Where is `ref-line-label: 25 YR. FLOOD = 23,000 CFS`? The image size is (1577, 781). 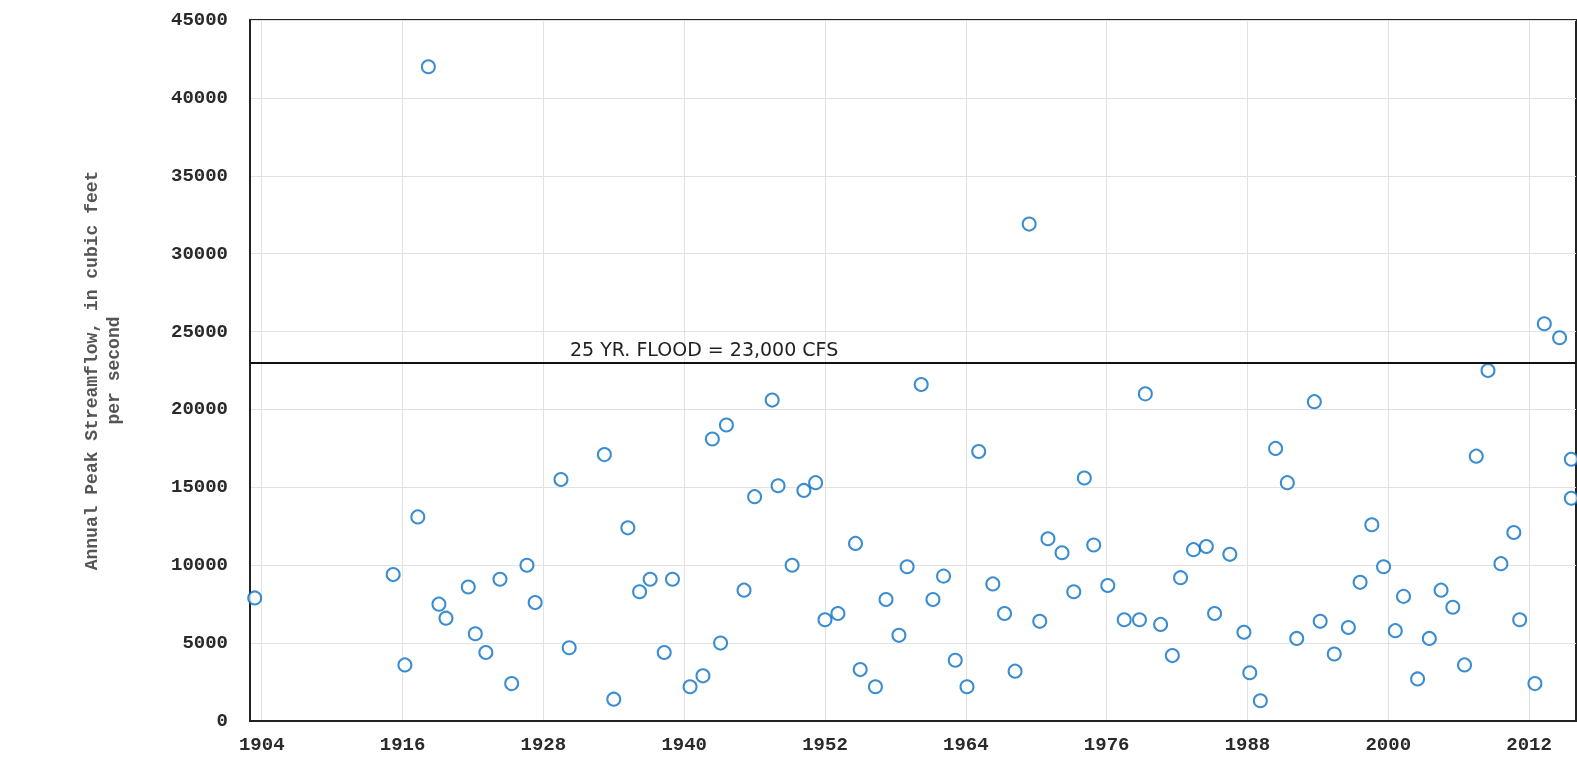
ref-line-label: 25 YR. FLOOD = 23,000 CFS is located at coordinates (704, 349).